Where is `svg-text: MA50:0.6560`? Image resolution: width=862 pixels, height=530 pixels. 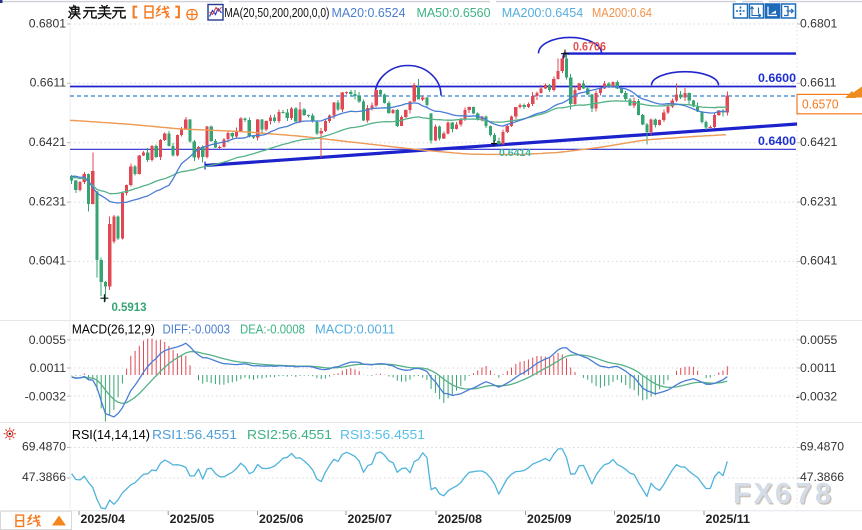
svg-text: MA50:0.6560 is located at coordinates (454, 12).